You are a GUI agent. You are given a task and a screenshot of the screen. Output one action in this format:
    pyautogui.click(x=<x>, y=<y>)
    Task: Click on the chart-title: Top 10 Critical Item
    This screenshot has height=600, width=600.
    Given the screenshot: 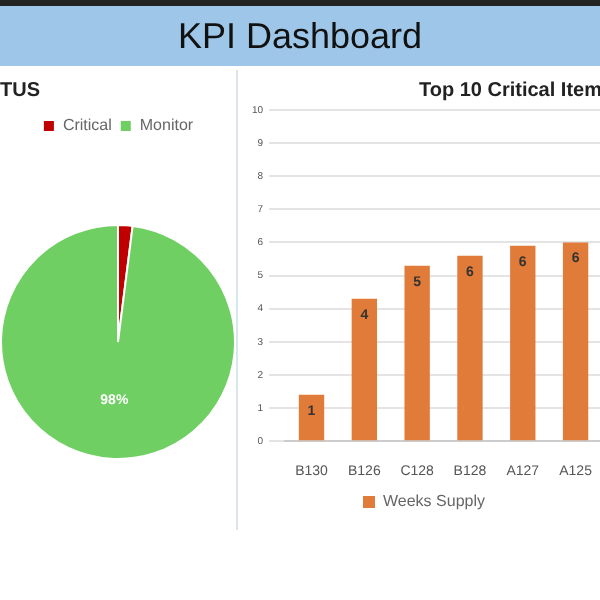 What is the action you would take?
    pyautogui.click(x=509, y=90)
    